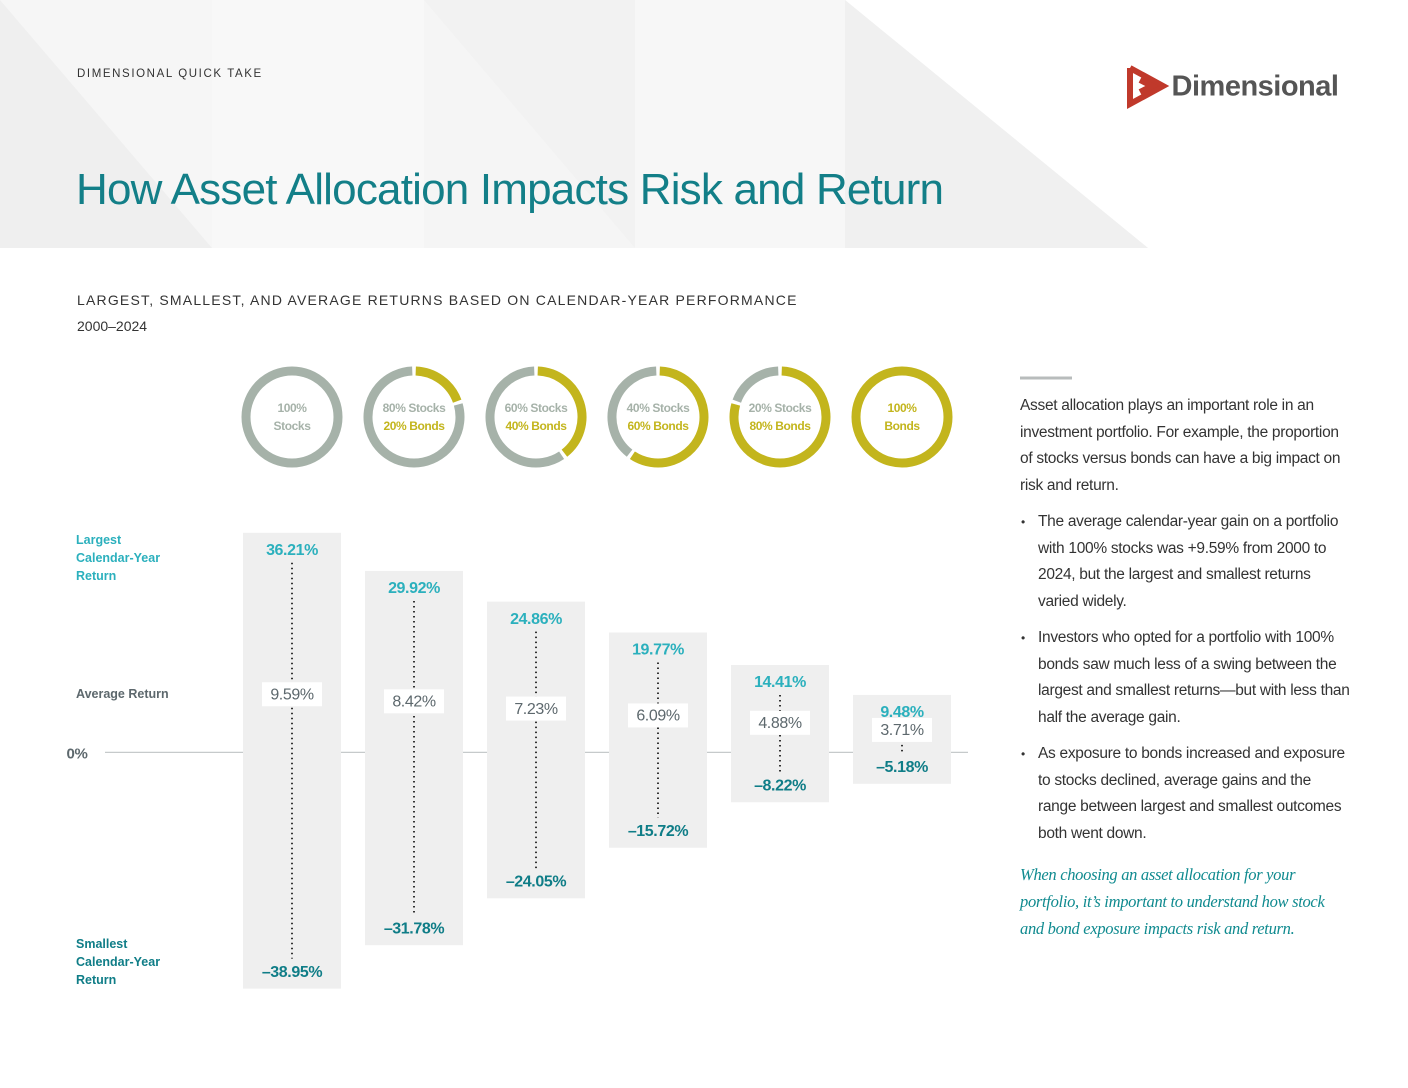 The width and height of the screenshot is (1408, 1088). I want to click on portfolio-label: 40% Bonds, so click(536, 426).